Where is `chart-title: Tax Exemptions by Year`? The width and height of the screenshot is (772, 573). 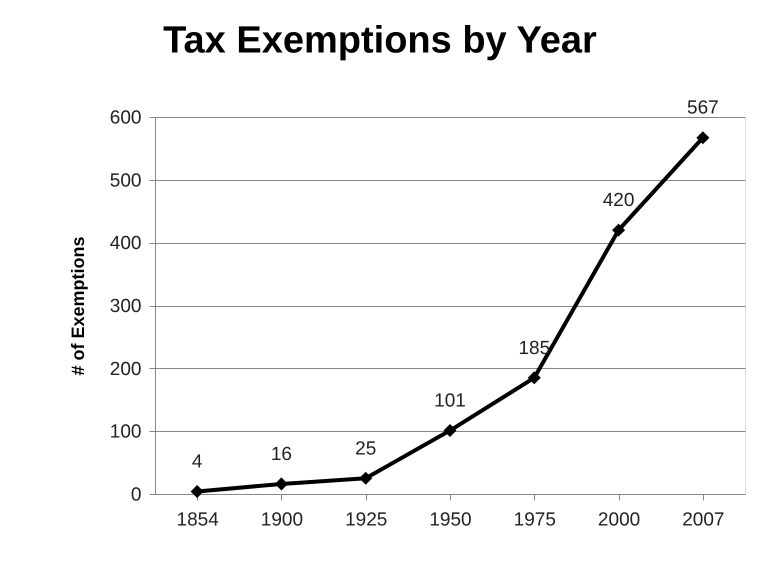 chart-title: Tax Exemptions by Year is located at coordinates (380, 41).